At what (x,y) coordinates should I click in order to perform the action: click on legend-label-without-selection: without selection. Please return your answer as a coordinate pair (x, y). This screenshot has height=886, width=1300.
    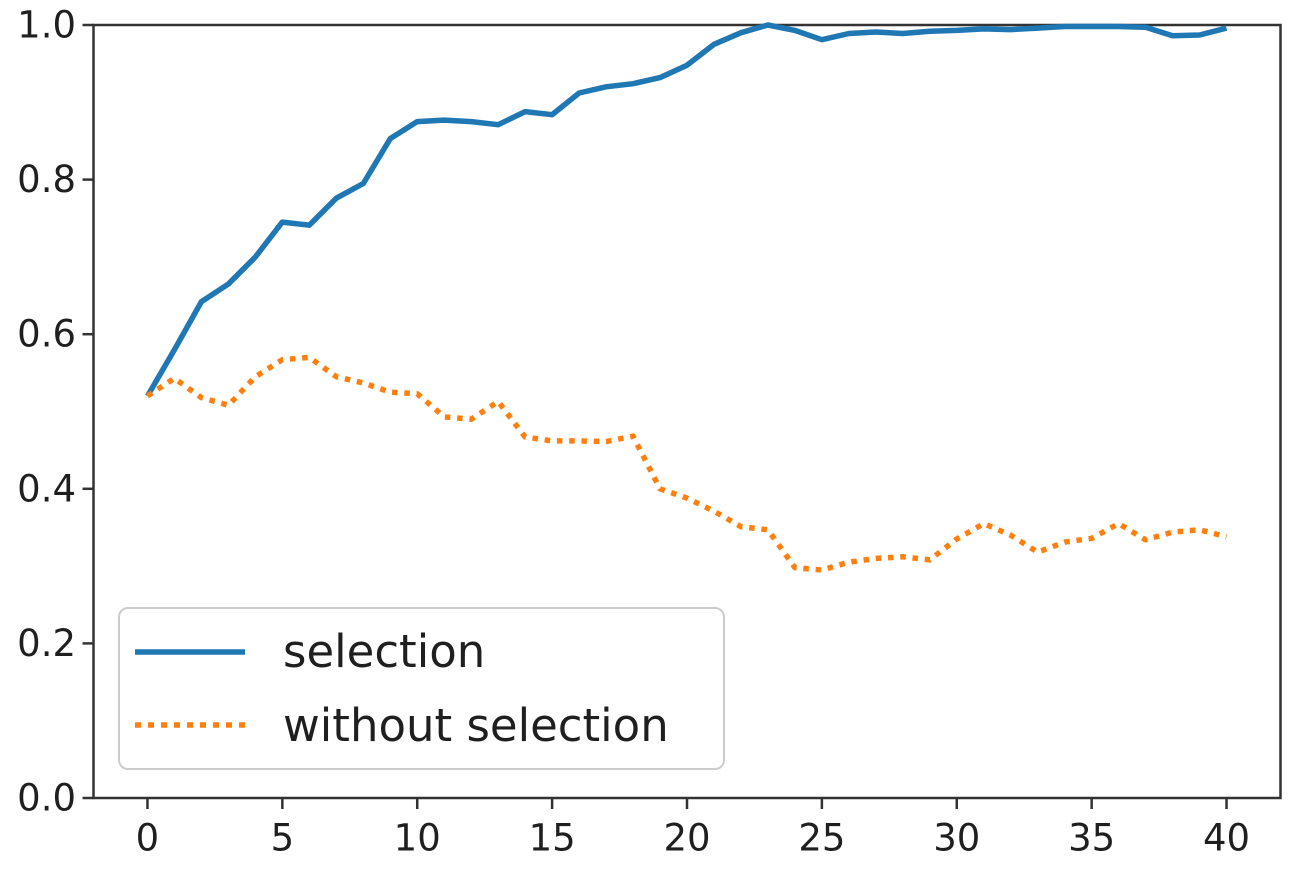
    Looking at the image, I should click on (476, 725).